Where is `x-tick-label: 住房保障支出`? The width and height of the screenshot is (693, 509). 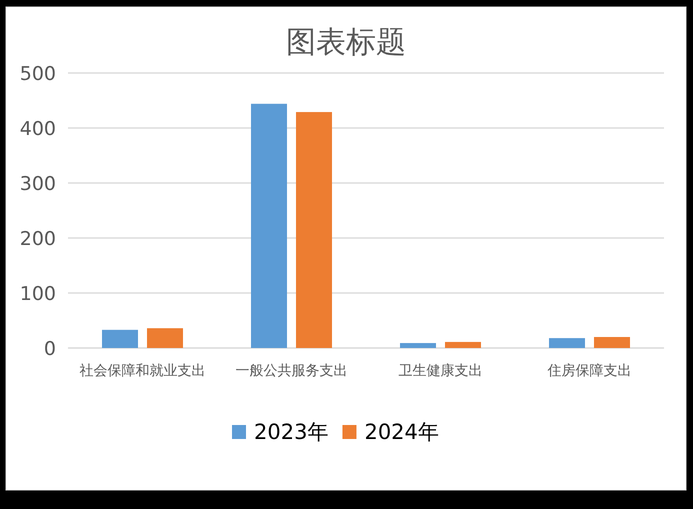 x-tick-label: 住房保障支出 is located at coordinates (589, 371).